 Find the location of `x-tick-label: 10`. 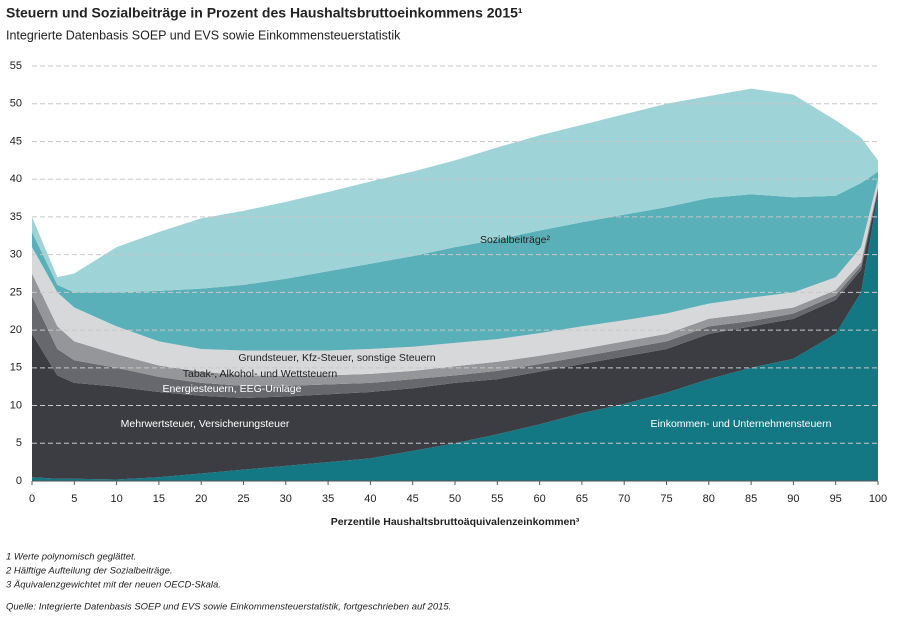

x-tick-label: 10 is located at coordinates (116, 499).